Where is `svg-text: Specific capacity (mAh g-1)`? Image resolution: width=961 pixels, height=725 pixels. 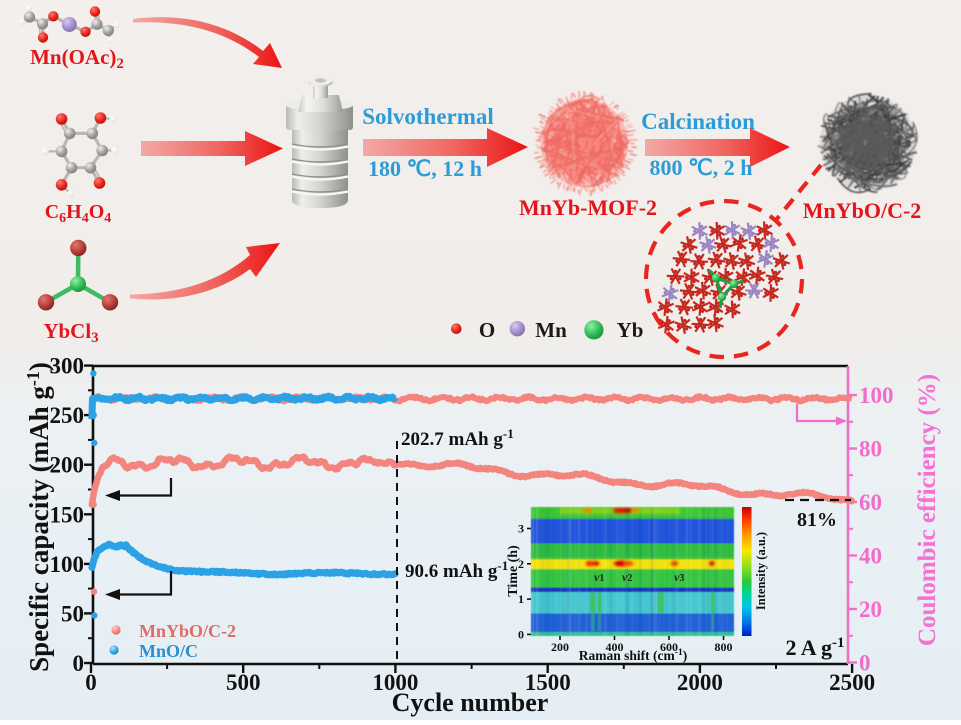 svg-text: Specific capacity (mAh g-1) is located at coordinates (38, 517).